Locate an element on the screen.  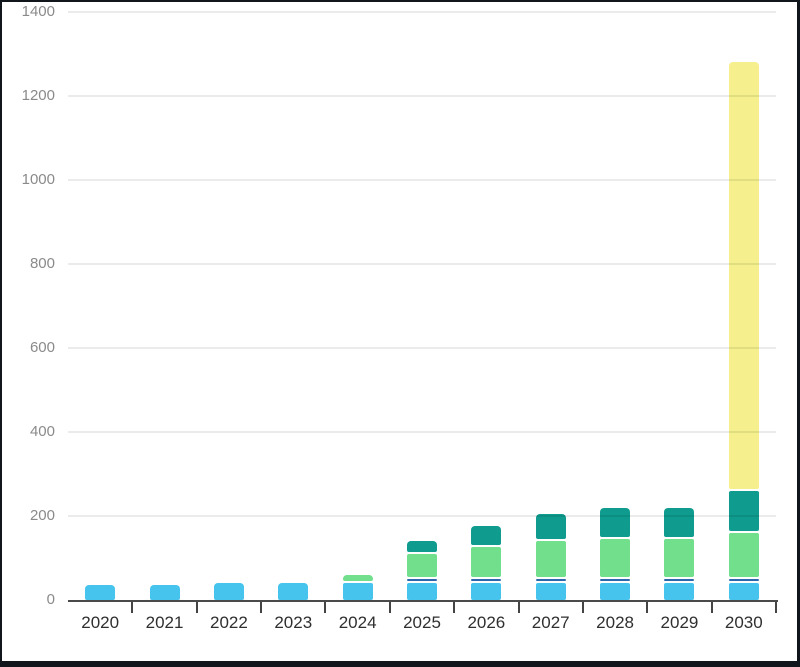
y-axis-label: 600 is located at coordinates (42, 347).